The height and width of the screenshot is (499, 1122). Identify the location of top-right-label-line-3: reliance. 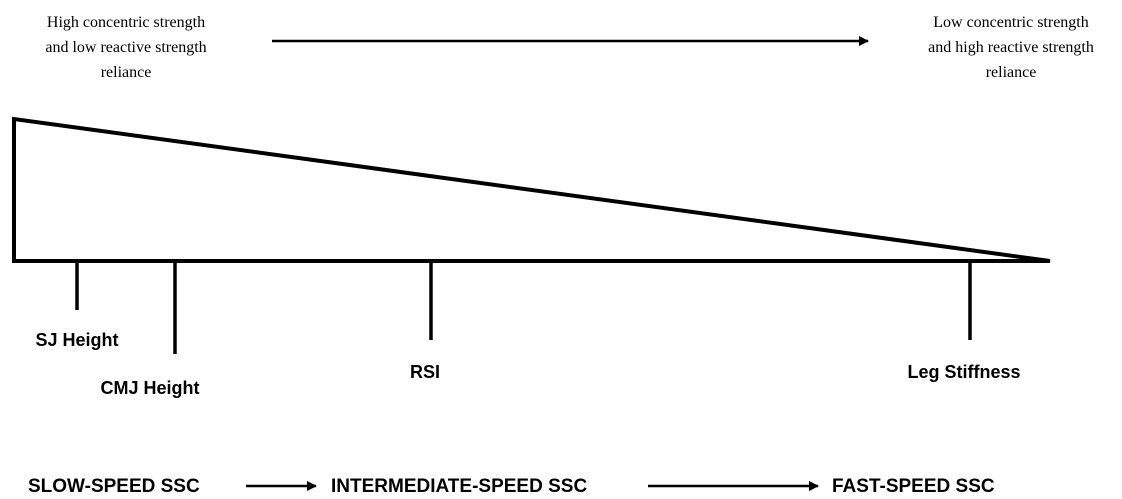
(1011, 72).